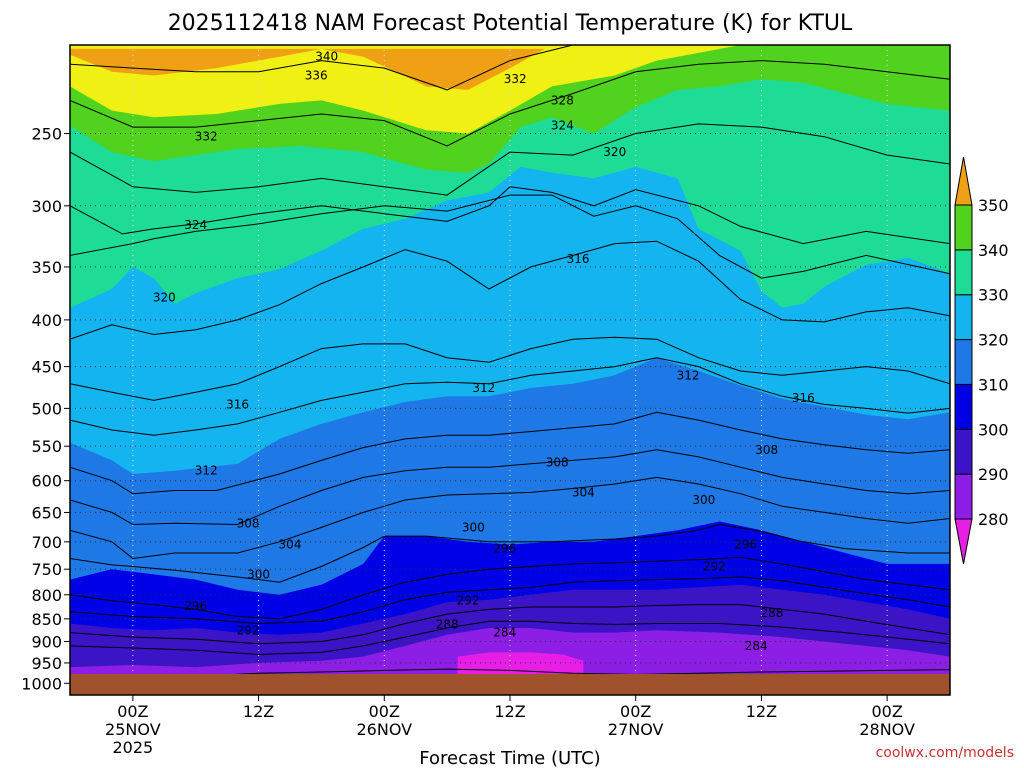 The image size is (1024, 768). Describe the element at coordinates (133, 729) in the screenshot. I see `x-tick-label: 25NOV` at that location.